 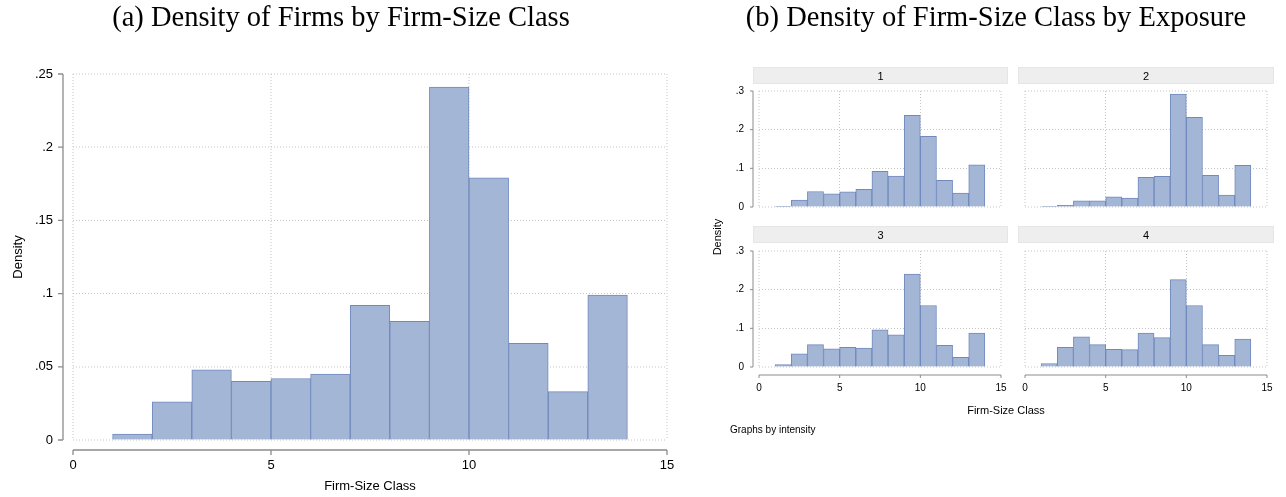 What do you see at coordinates (773, 429) in the screenshot?
I see `text: Graphs by intensity` at bounding box center [773, 429].